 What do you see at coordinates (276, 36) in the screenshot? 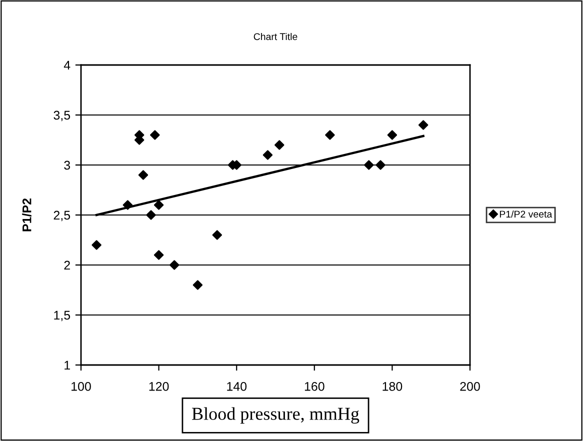
I see `chart-title: Chart Title` at bounding box center [276, 36].